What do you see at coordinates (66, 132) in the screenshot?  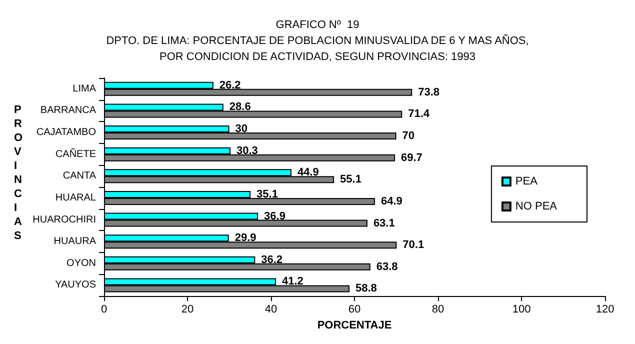 I see `y-tick-label: CAJATAMBO` at bounding box center [66, 132].